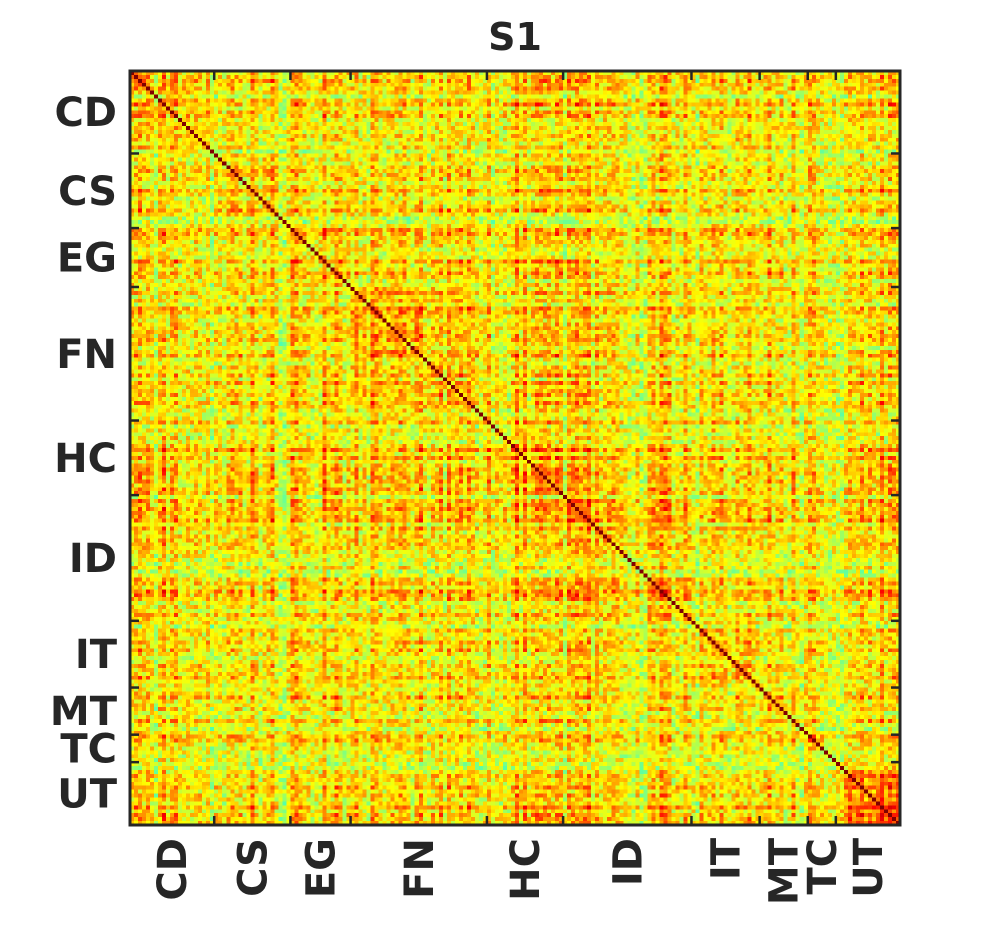 This screenshot has width=994, height=927. I want to click on y-tick-label-id: ID, so click(93, 559).